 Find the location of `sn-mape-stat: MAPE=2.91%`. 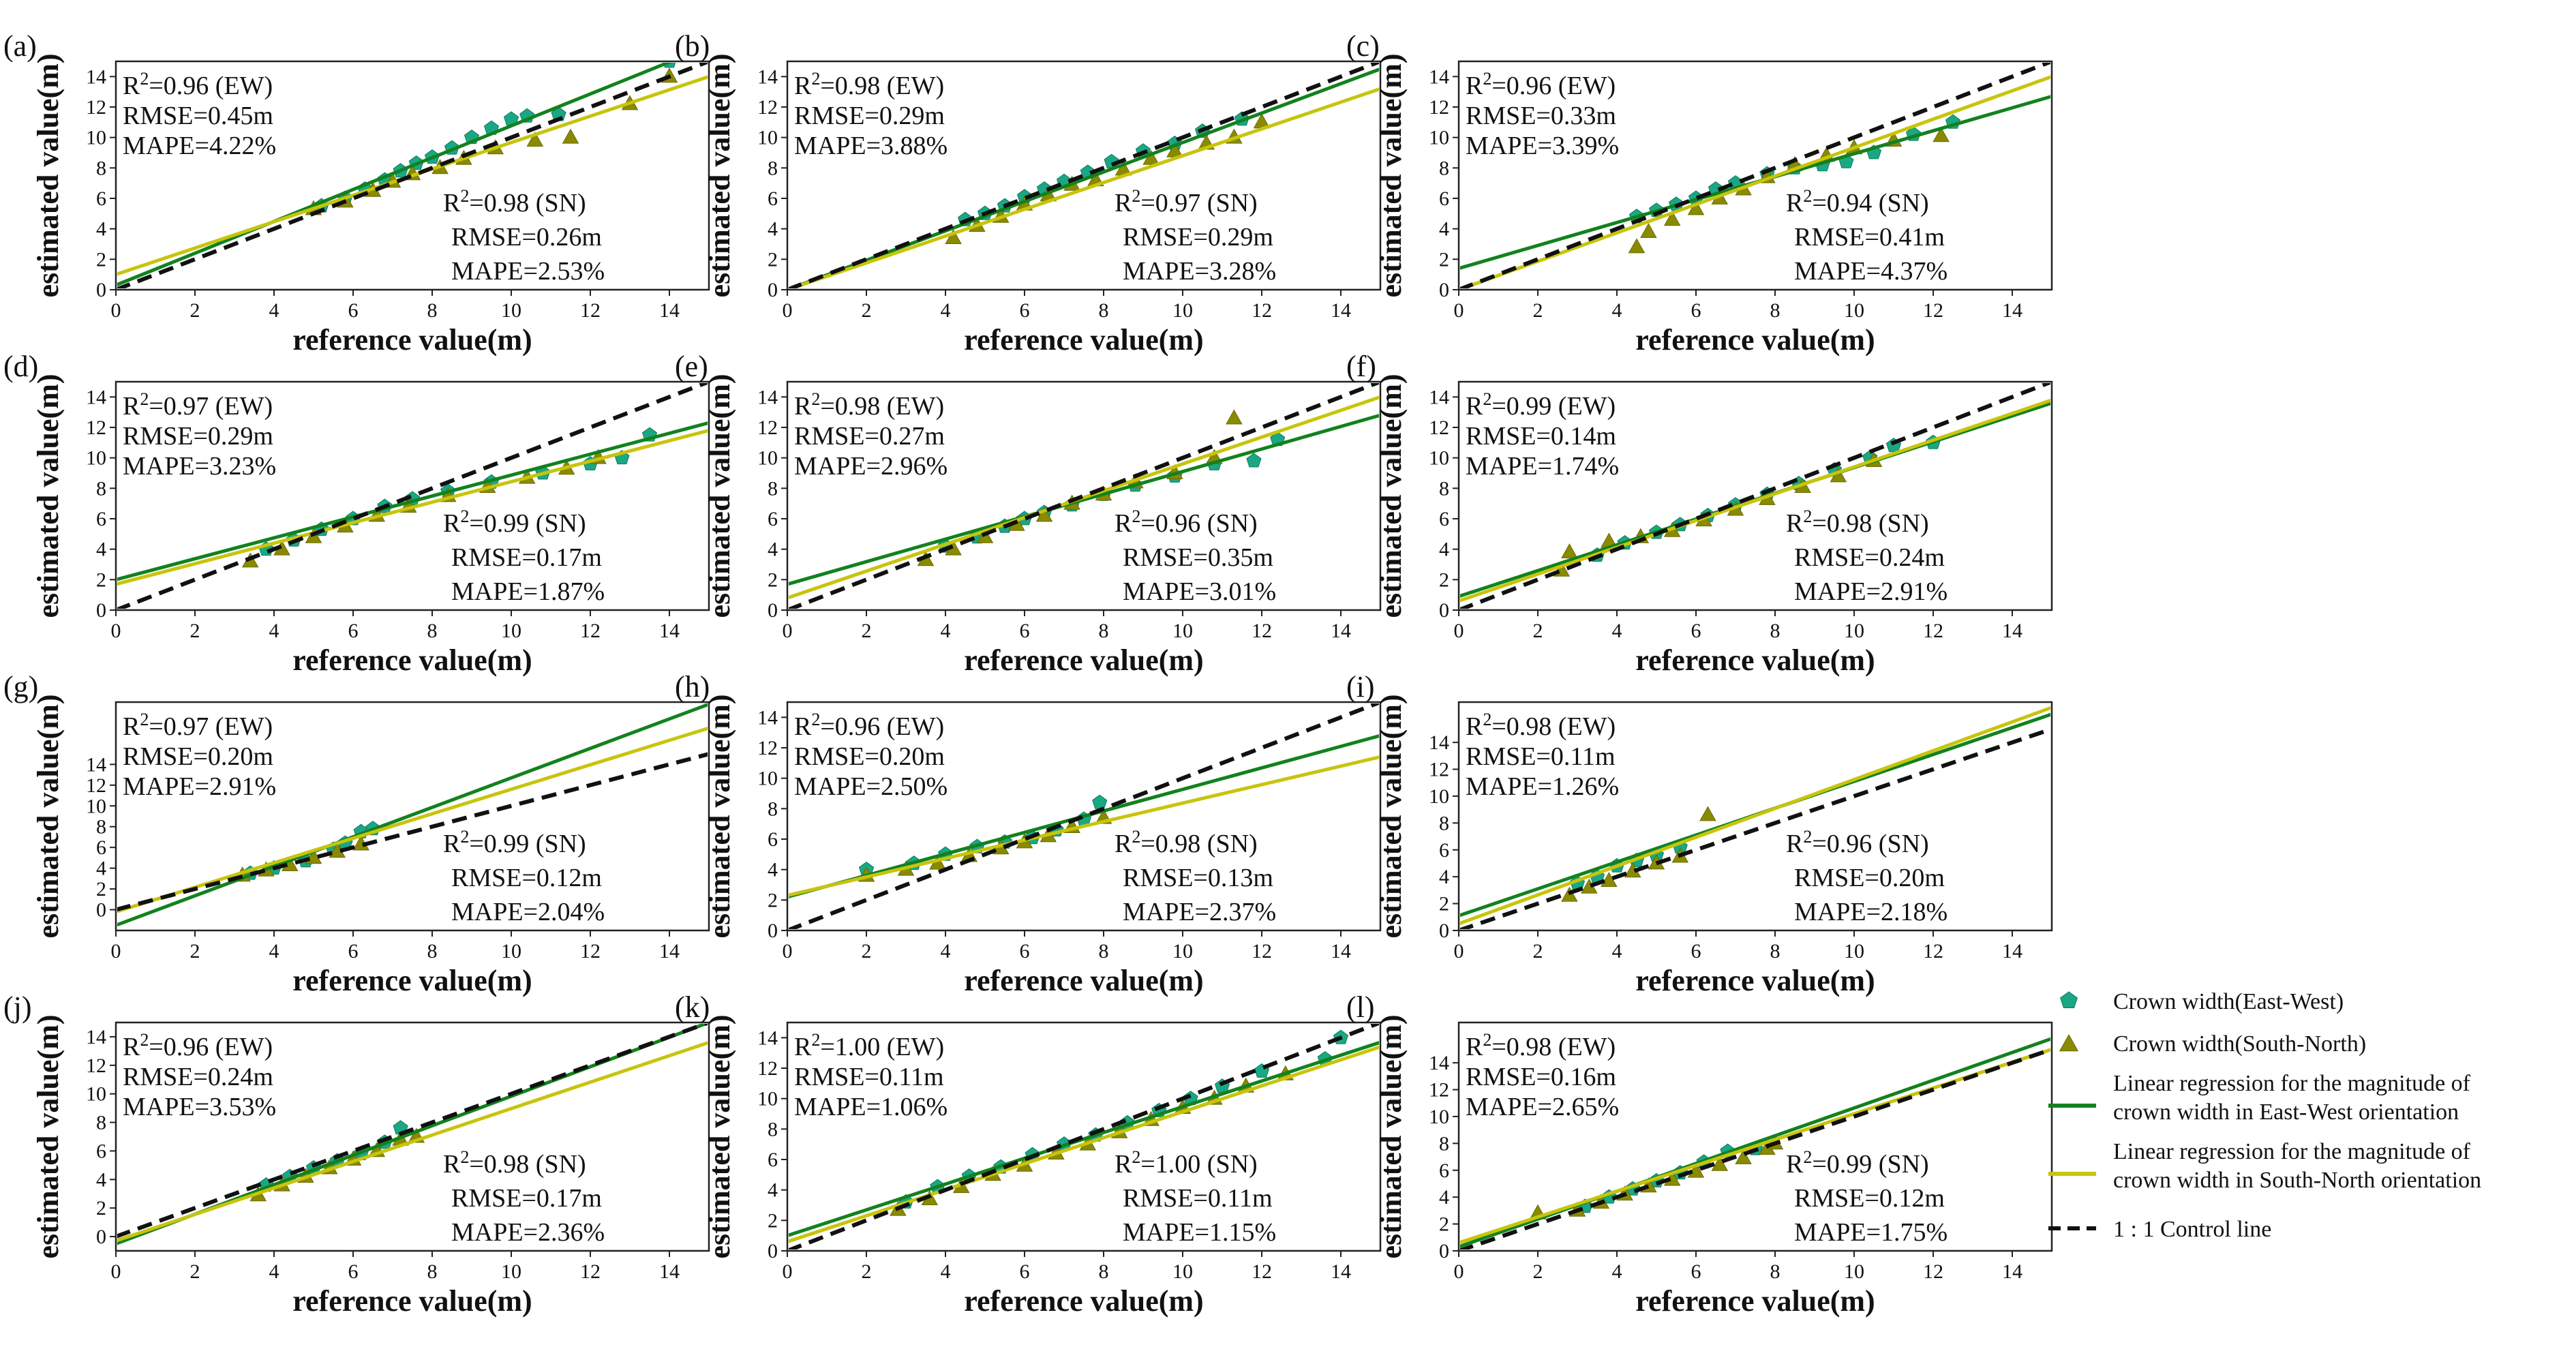

sn-mape-stat: MAPE=2.91% is located at coordinates (1871, 591).